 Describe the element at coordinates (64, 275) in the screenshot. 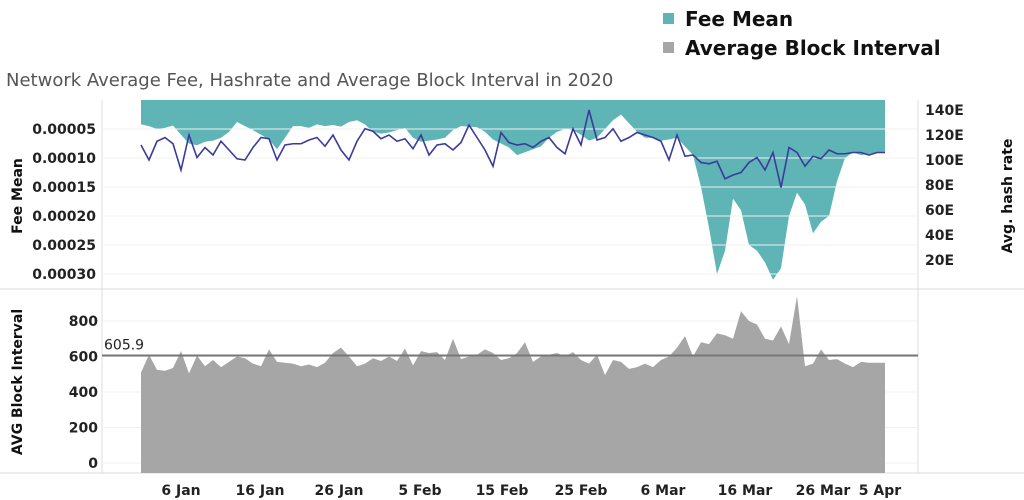

I see `fee-tick-label: 0.00030` at that location.